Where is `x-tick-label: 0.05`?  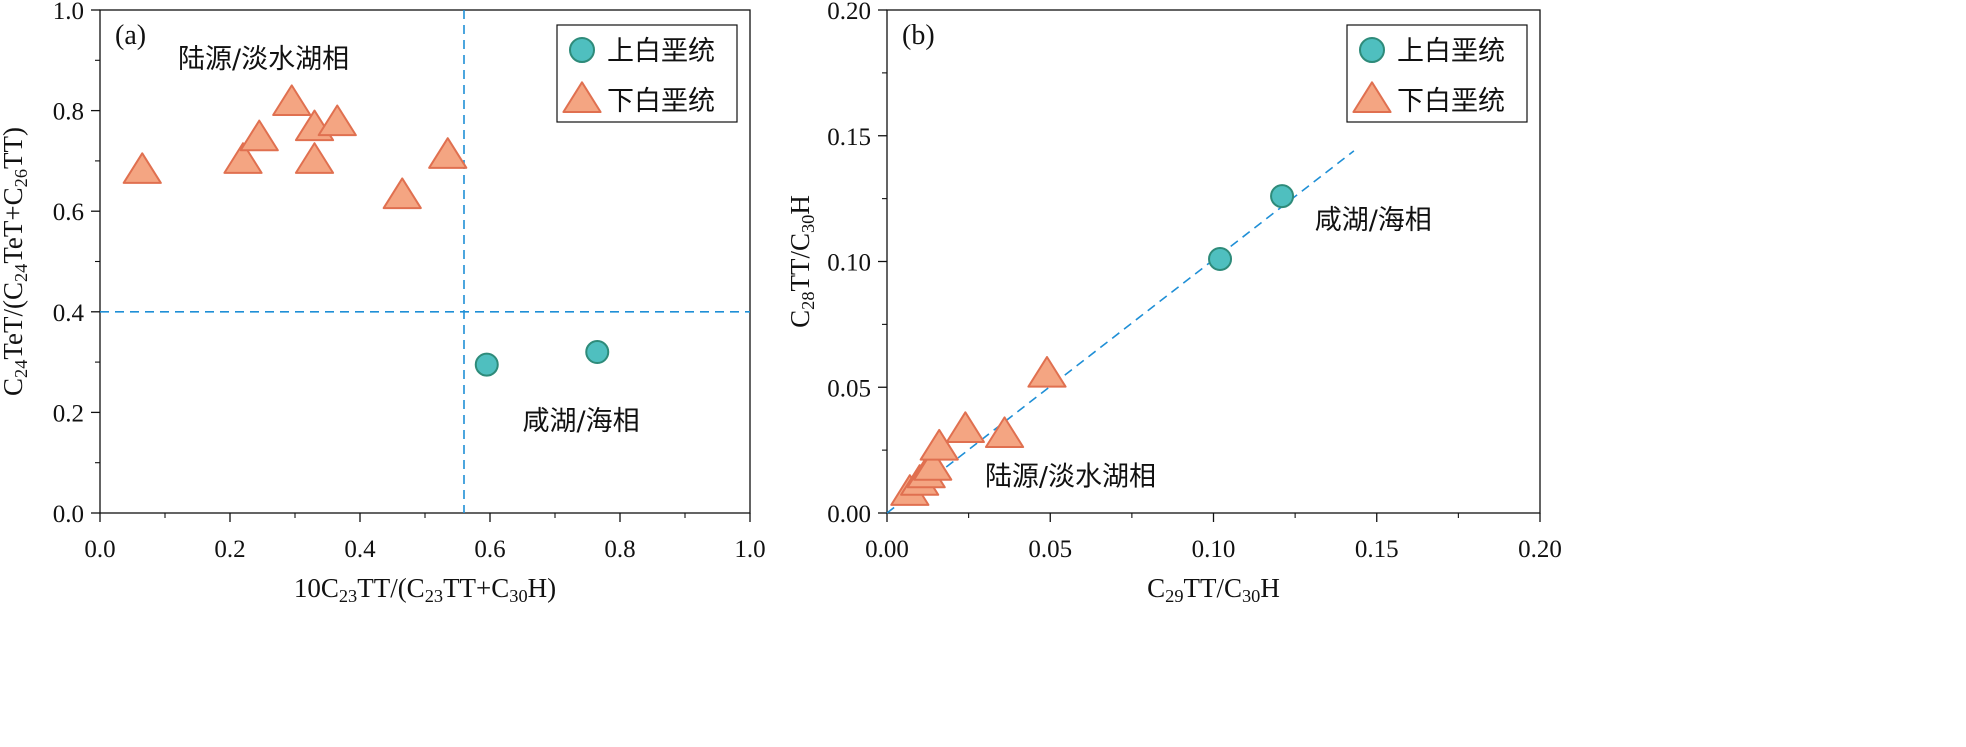 x-tick-label: 0.05 is located at coordinates (1050, 549).